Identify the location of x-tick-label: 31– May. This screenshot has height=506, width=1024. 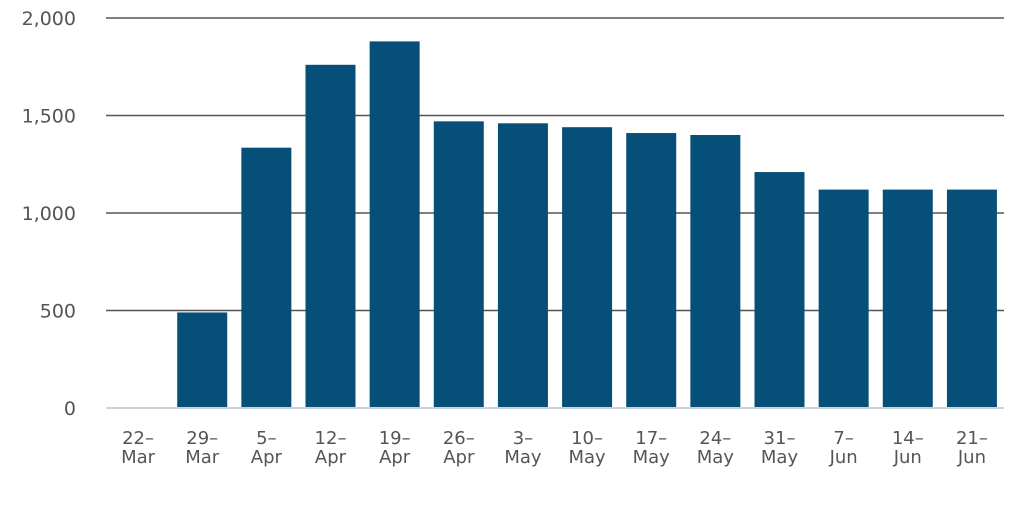
(780, 448).